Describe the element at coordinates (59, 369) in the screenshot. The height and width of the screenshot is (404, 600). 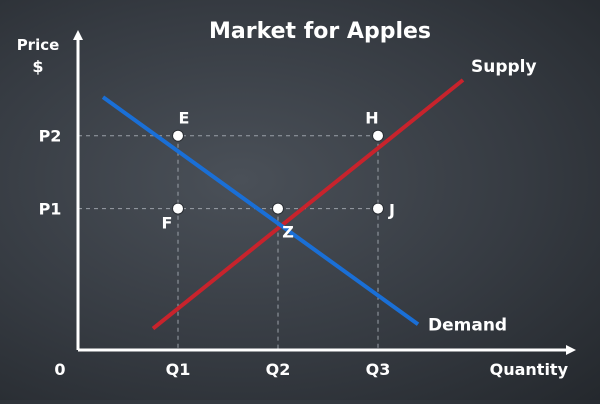
I see `origin-label: 0` at that location.